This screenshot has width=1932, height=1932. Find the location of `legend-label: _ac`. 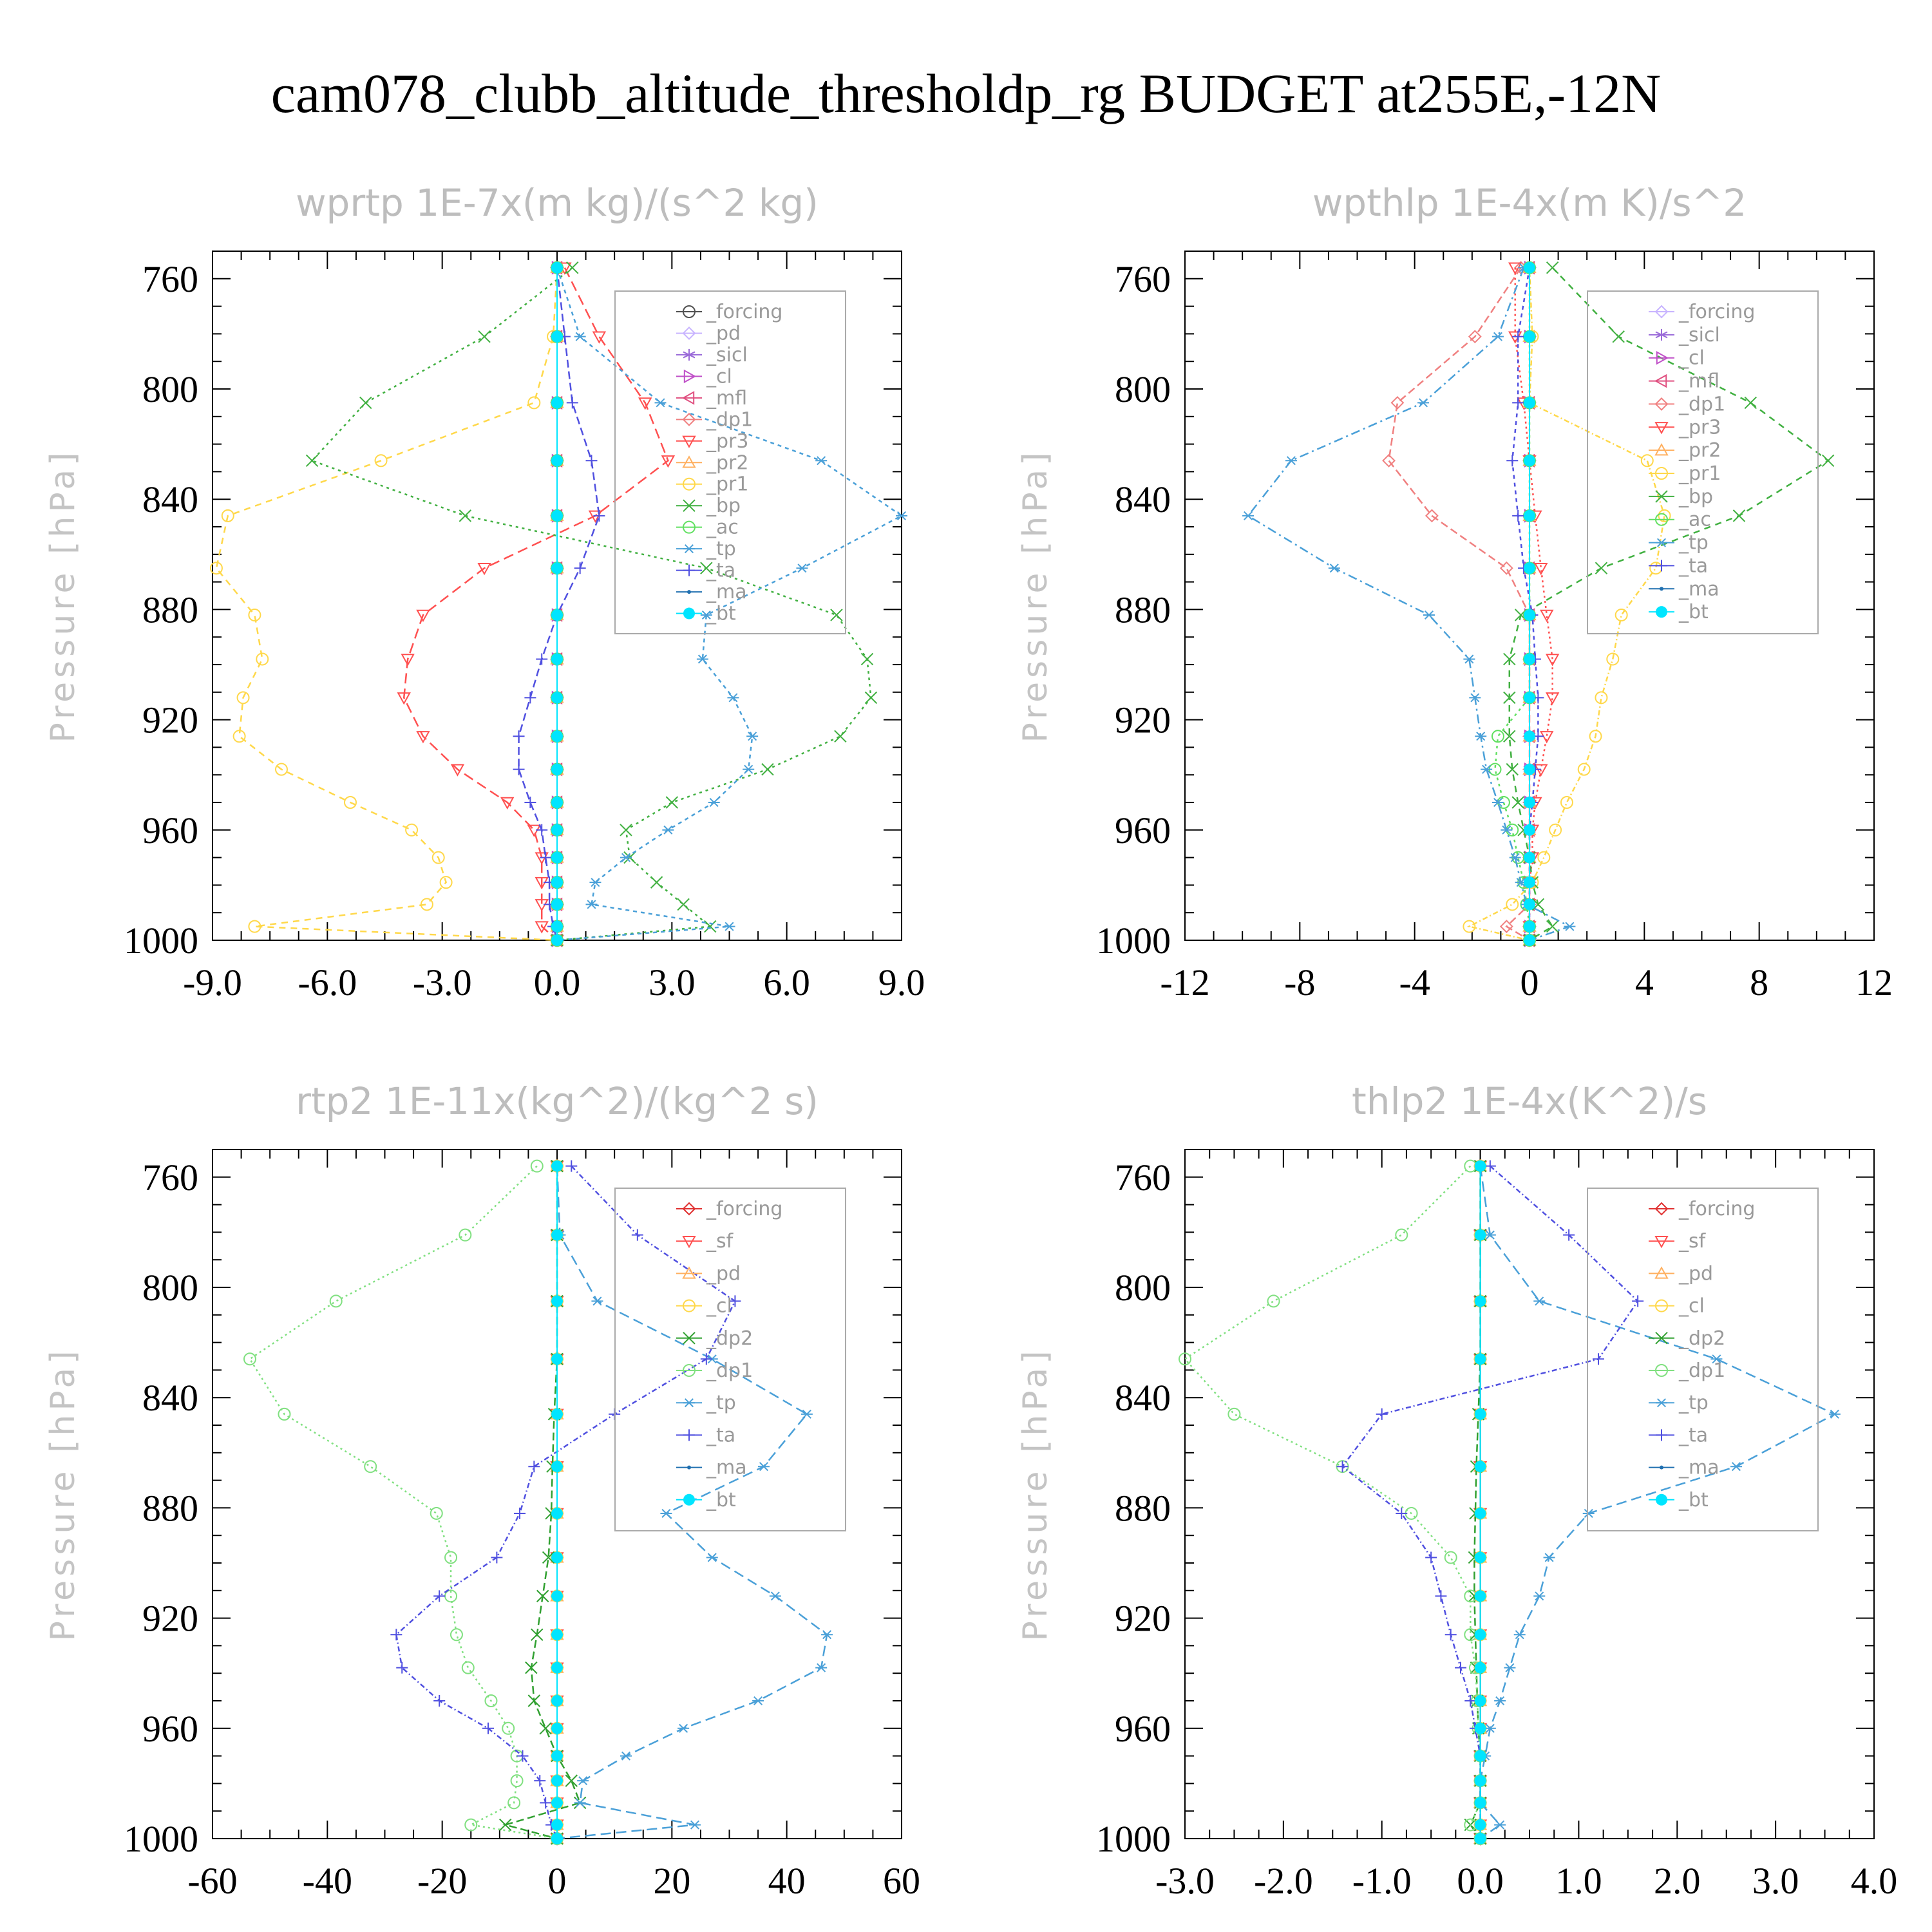

legend-label: _ac is located at coordinates (722, 527).